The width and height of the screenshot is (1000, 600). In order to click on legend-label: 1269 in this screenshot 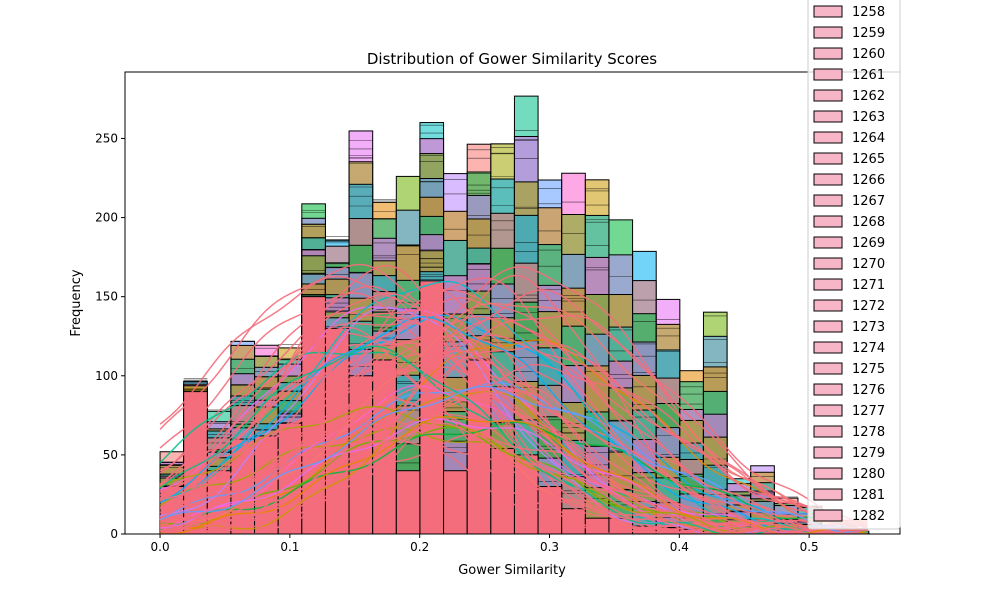, I will do `click(868, 243)`.